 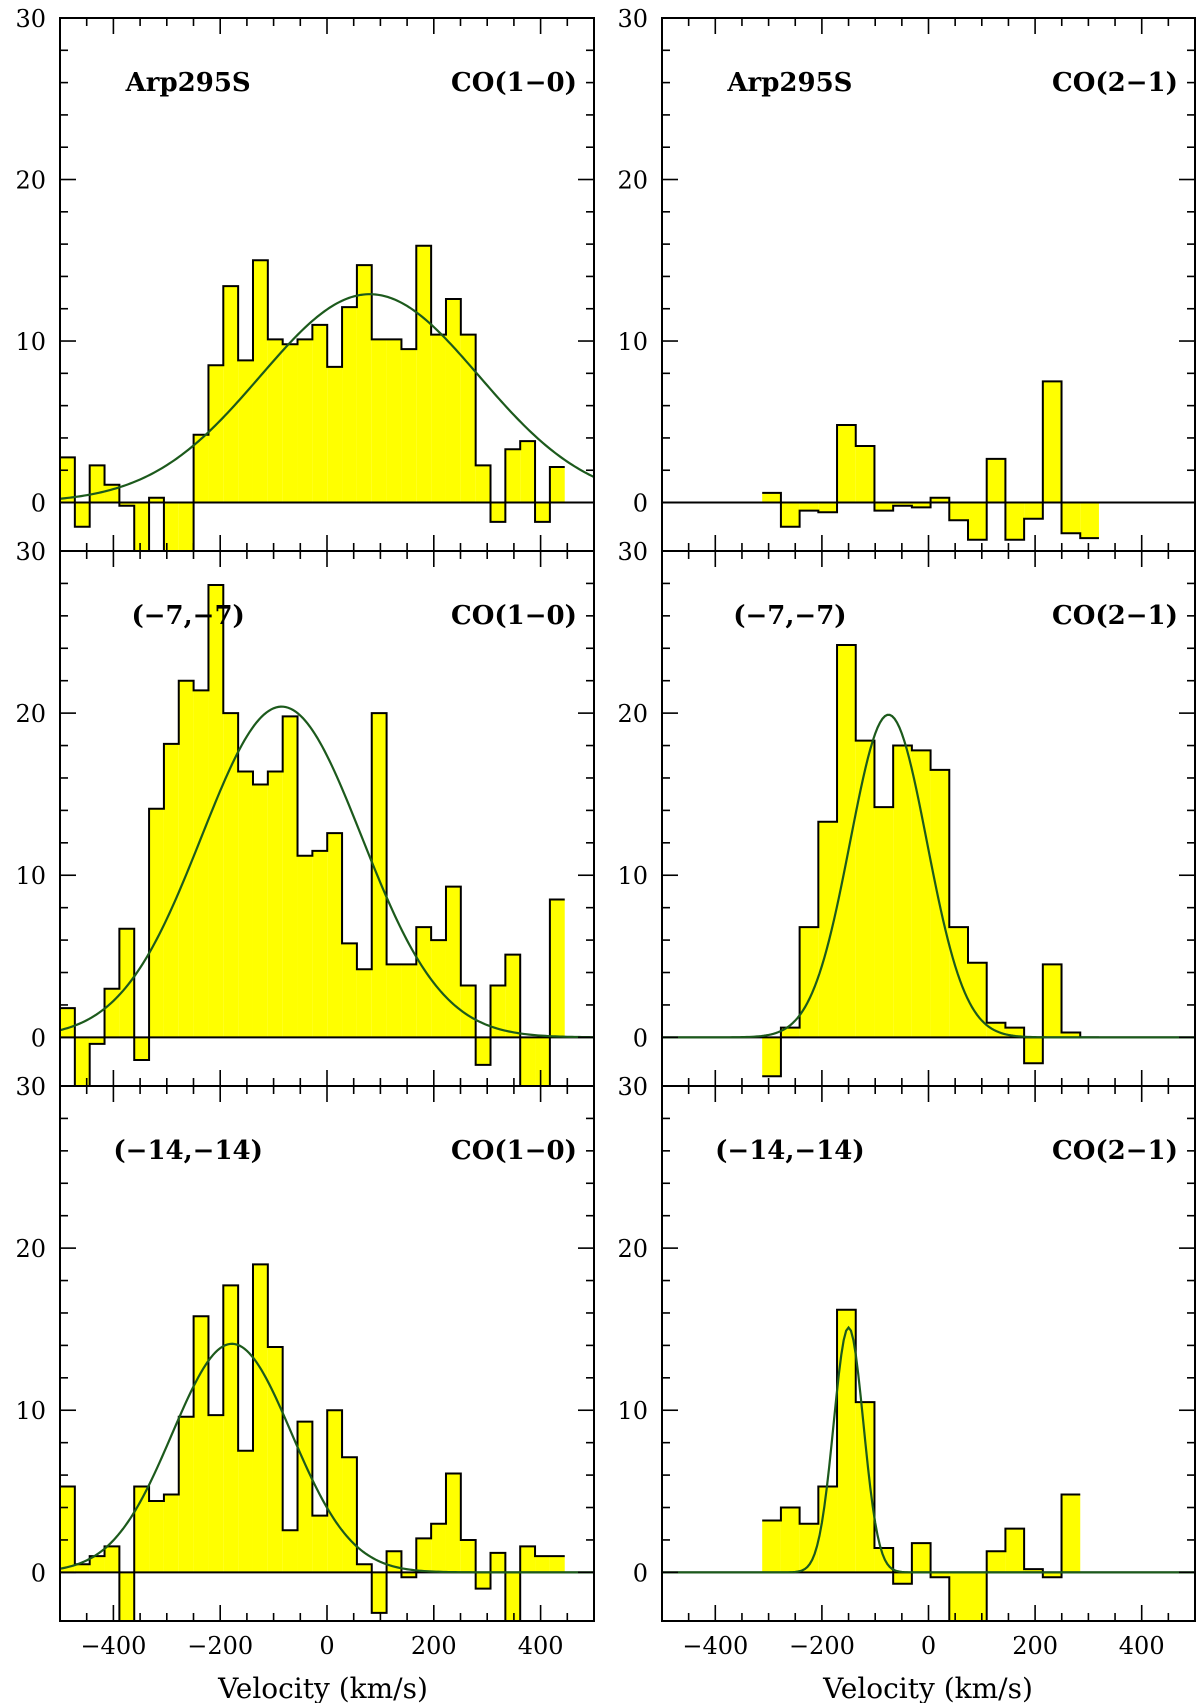 I want to click on panel-line-label: CO(1−0), so click(x=514, y=616).